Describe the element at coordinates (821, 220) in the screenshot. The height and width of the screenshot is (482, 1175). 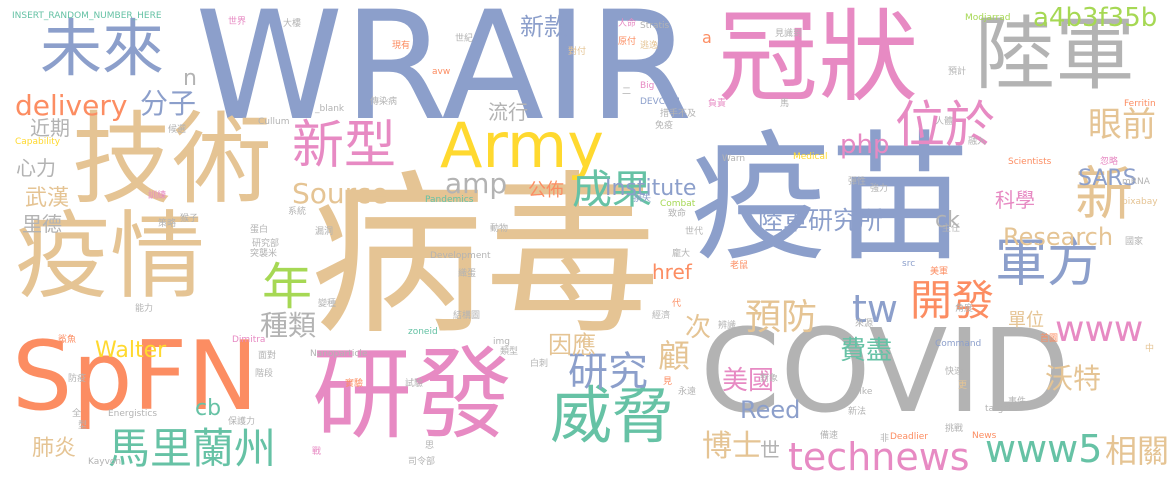
I see `word-lujunyanjiusuo: 陸軍研究所` at that location.